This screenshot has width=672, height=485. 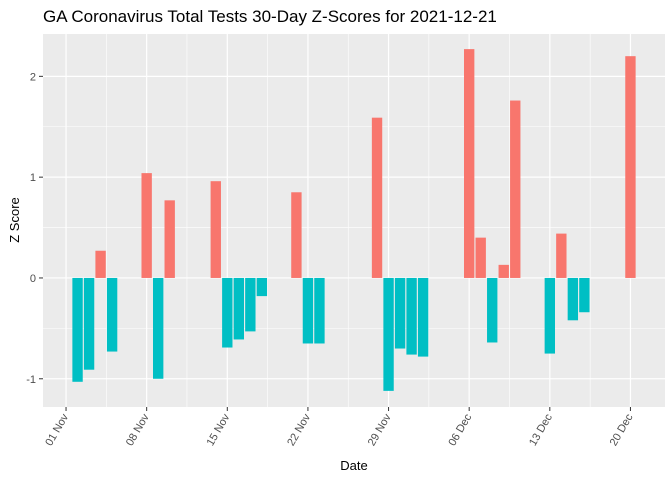 I want to click on x-axis-label: Date, so click(x=353, y=465).